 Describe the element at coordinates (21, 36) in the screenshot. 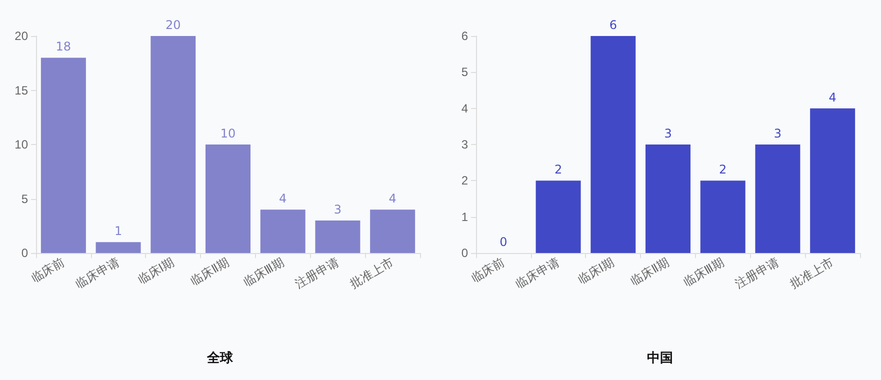

I see `y-tick-label: 20` at that location.